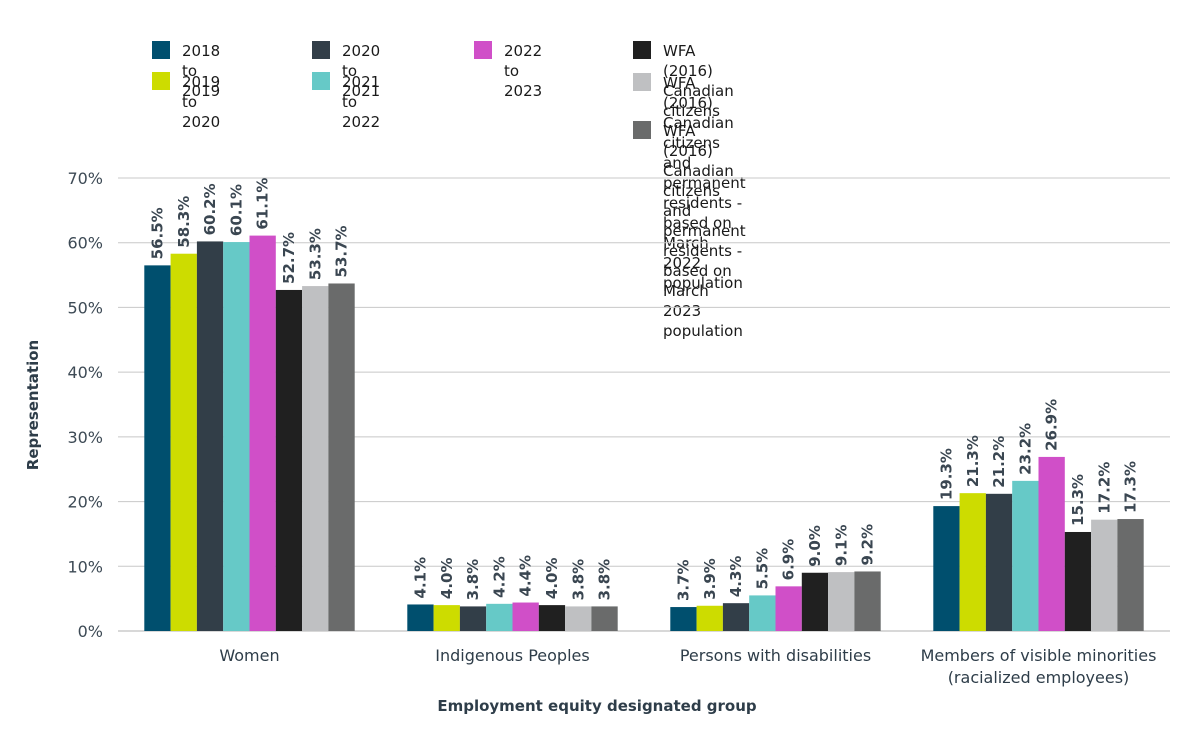 This screenshot has width=1201, height=755. I want to click on data-label: 61.1%, so click(263, 204).